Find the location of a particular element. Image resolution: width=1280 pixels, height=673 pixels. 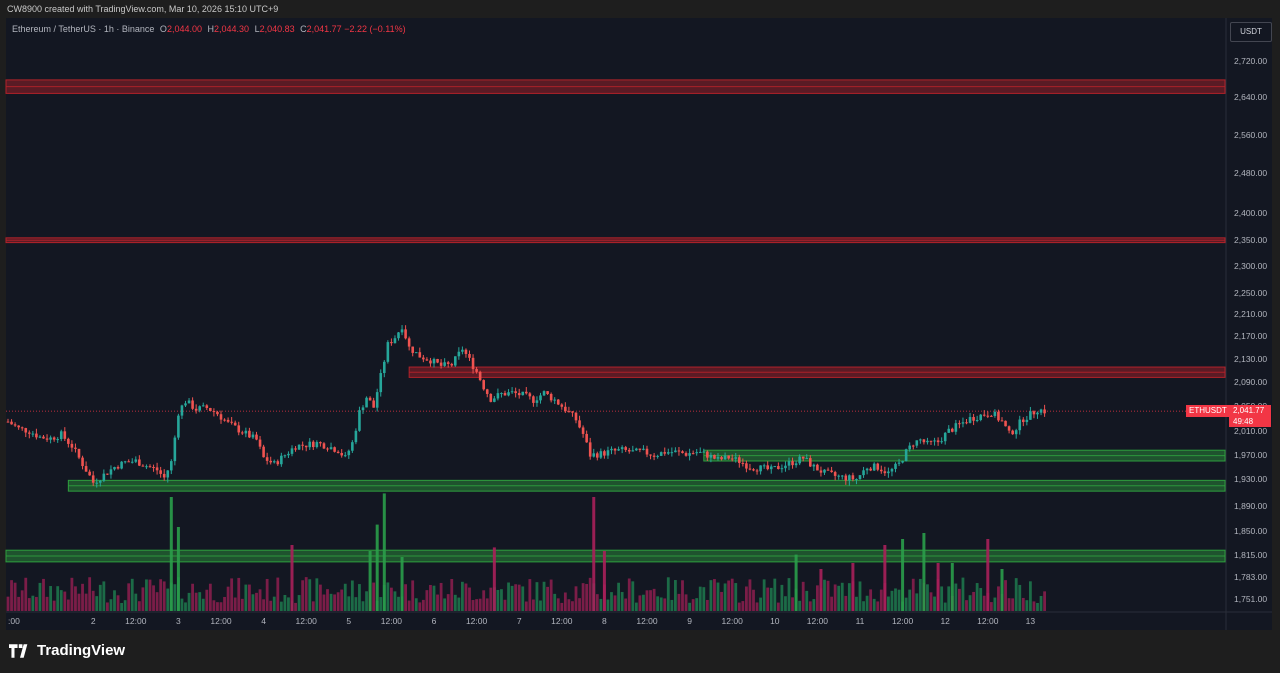

price-tick-label: 2,210.00 is located at coordinates (1250, 314).